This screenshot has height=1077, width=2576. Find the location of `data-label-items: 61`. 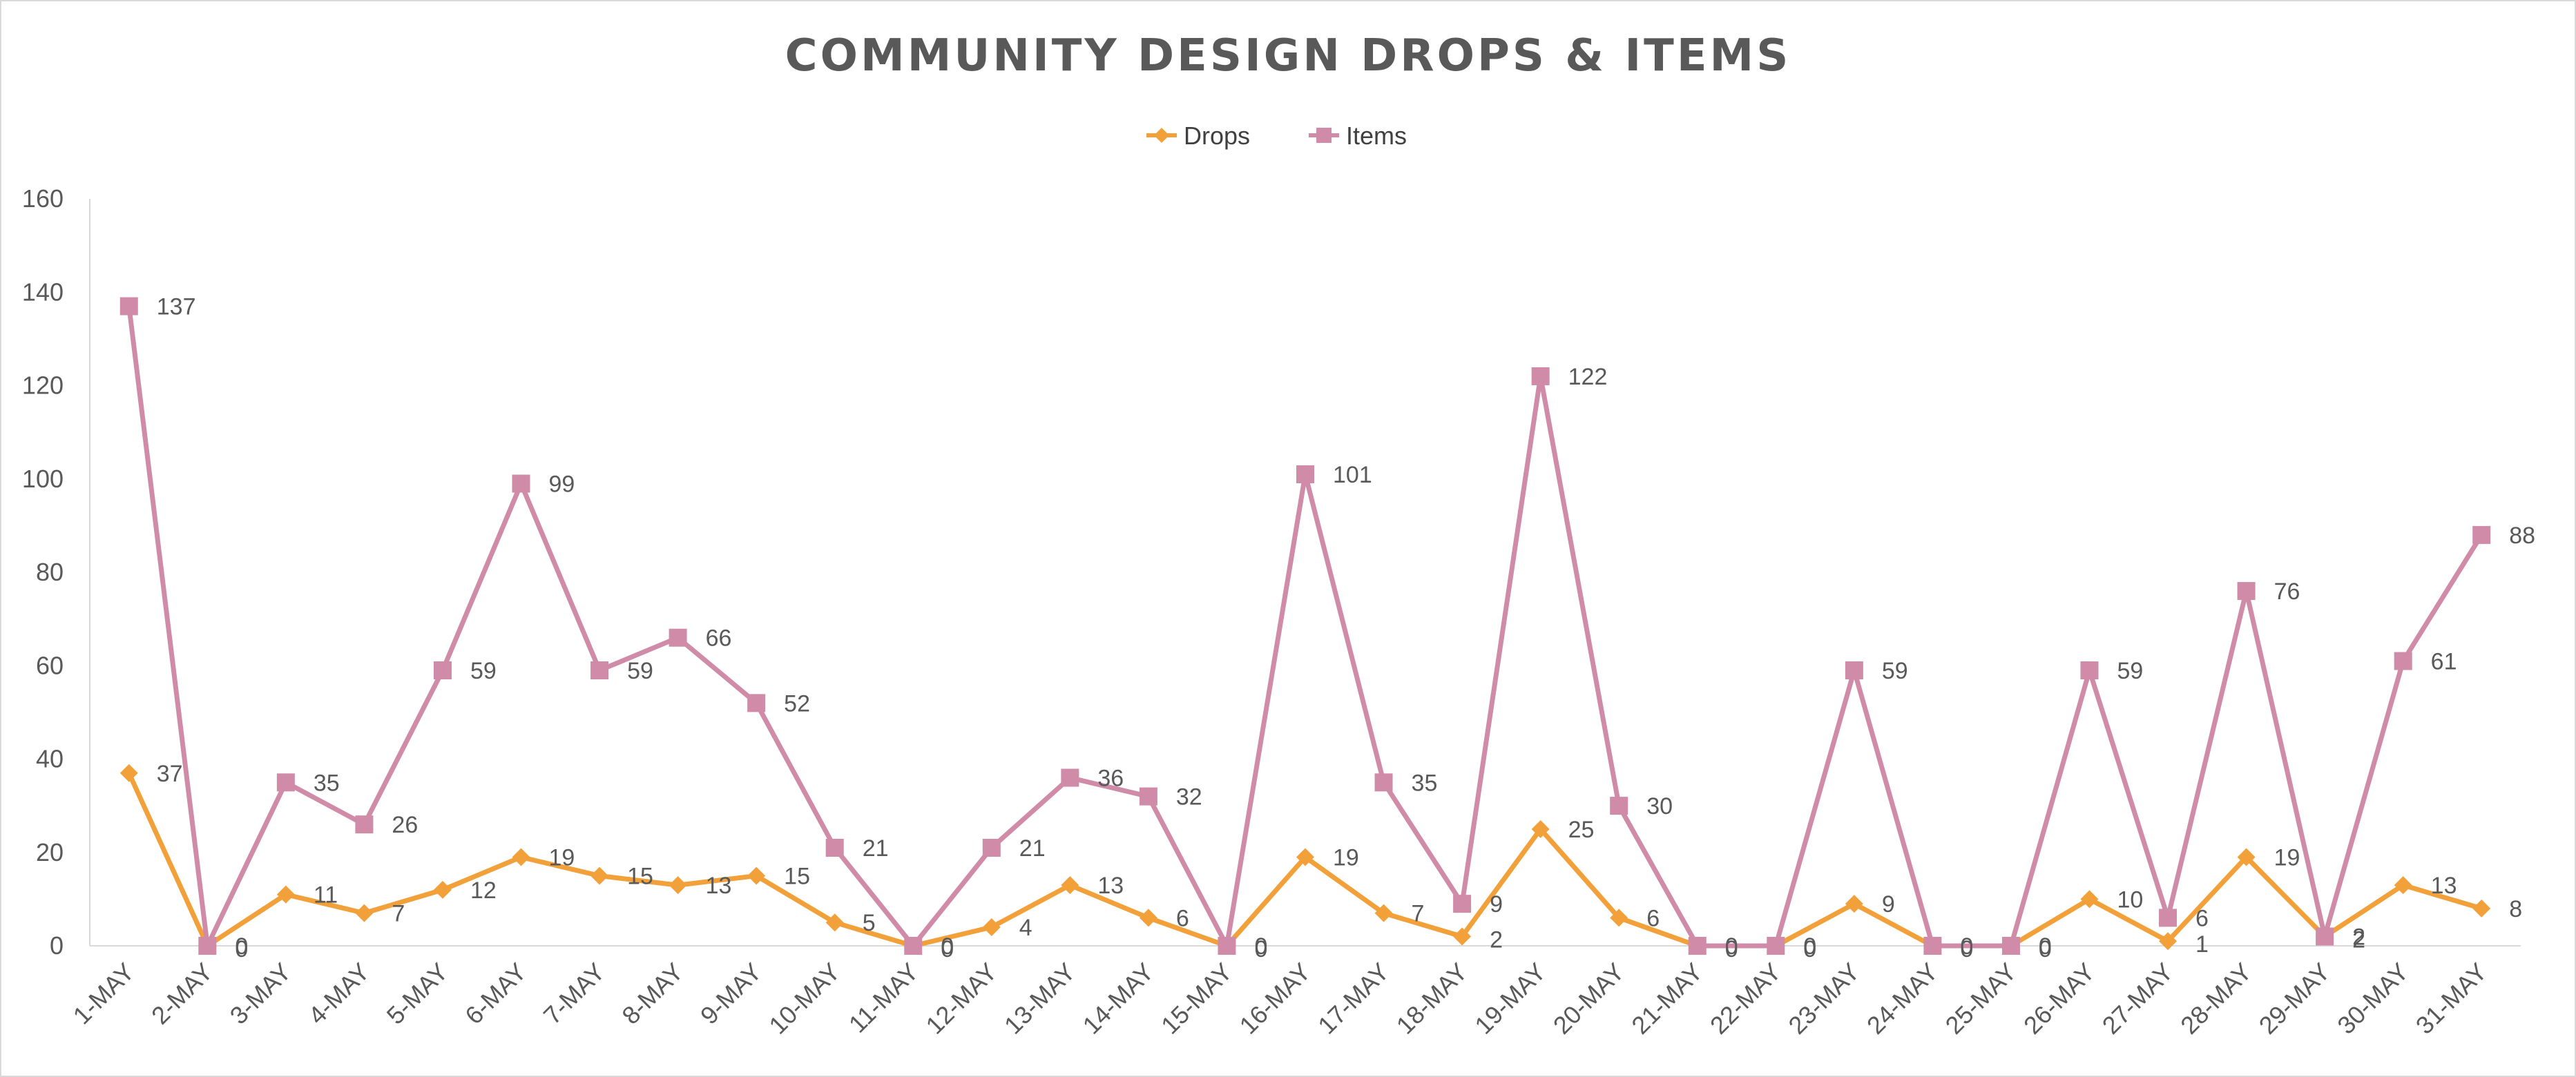

data-label-items: 61 is located at coordinates (2444, 661).